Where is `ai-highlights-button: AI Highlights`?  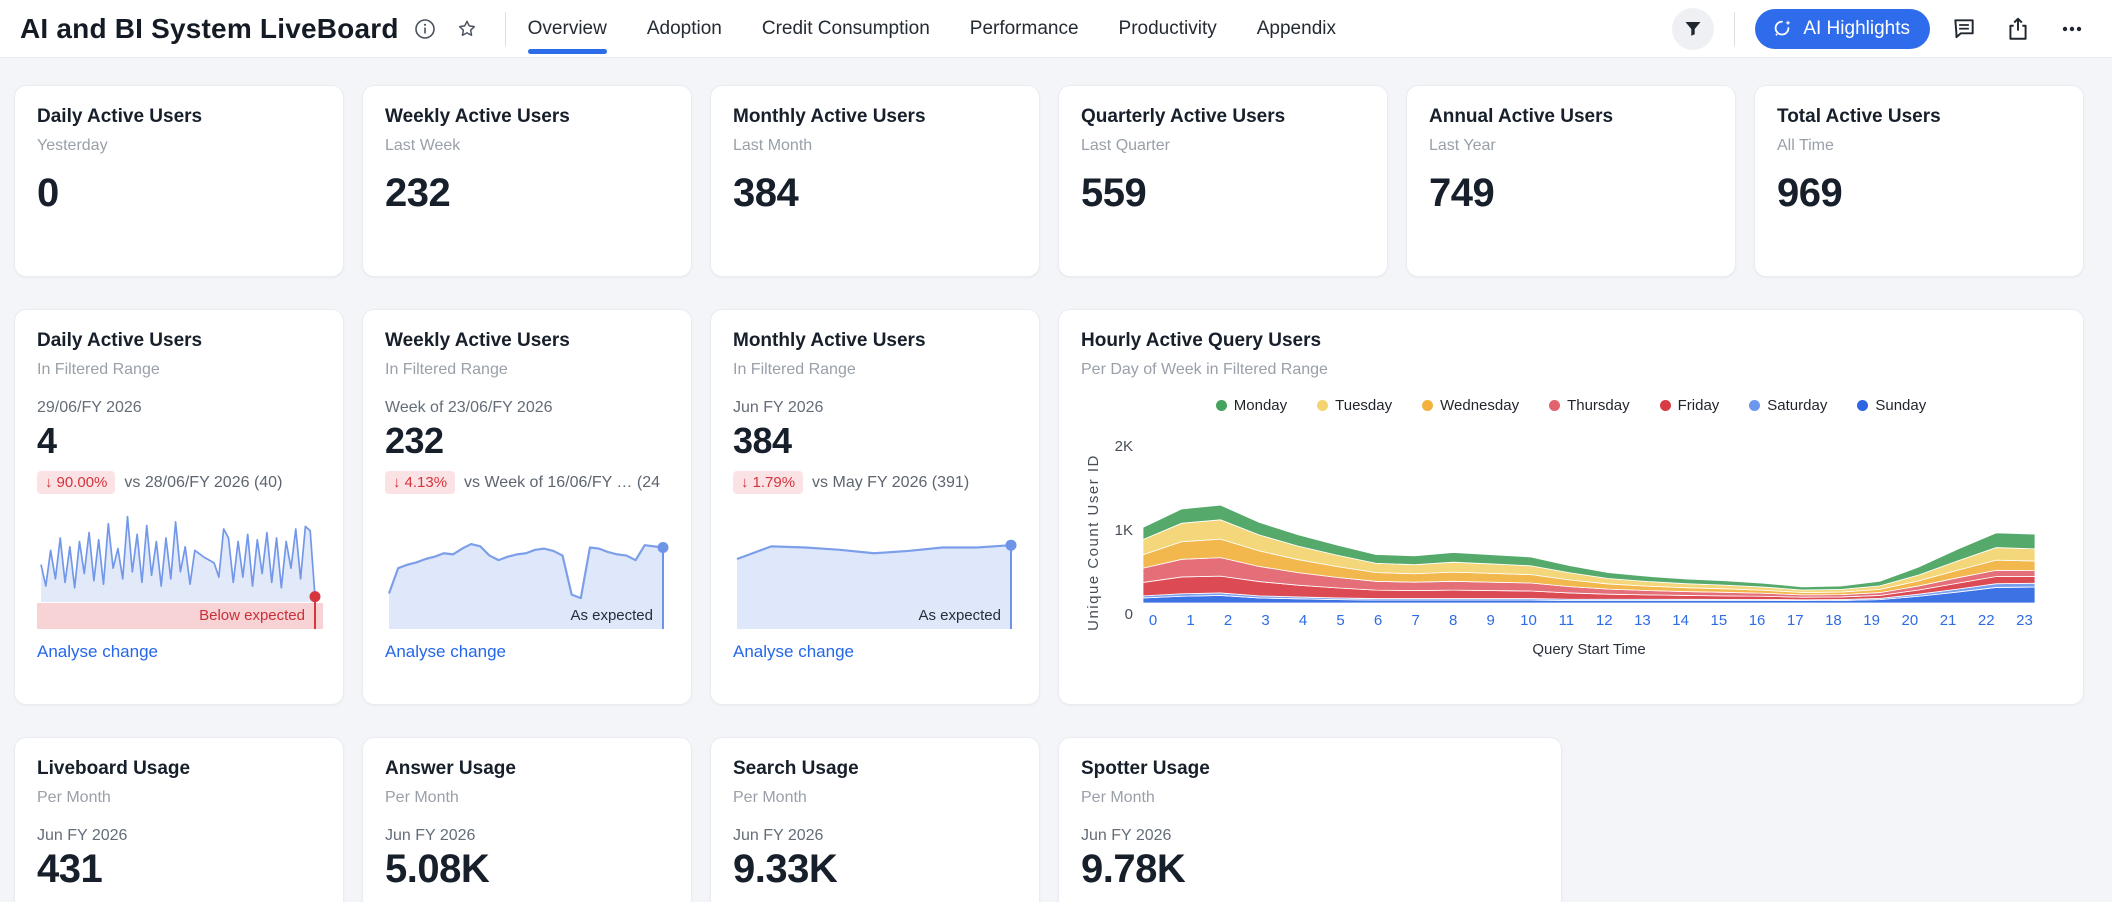
ai-highlights-button: AI Highlights is located at coordinates (1842, 28).